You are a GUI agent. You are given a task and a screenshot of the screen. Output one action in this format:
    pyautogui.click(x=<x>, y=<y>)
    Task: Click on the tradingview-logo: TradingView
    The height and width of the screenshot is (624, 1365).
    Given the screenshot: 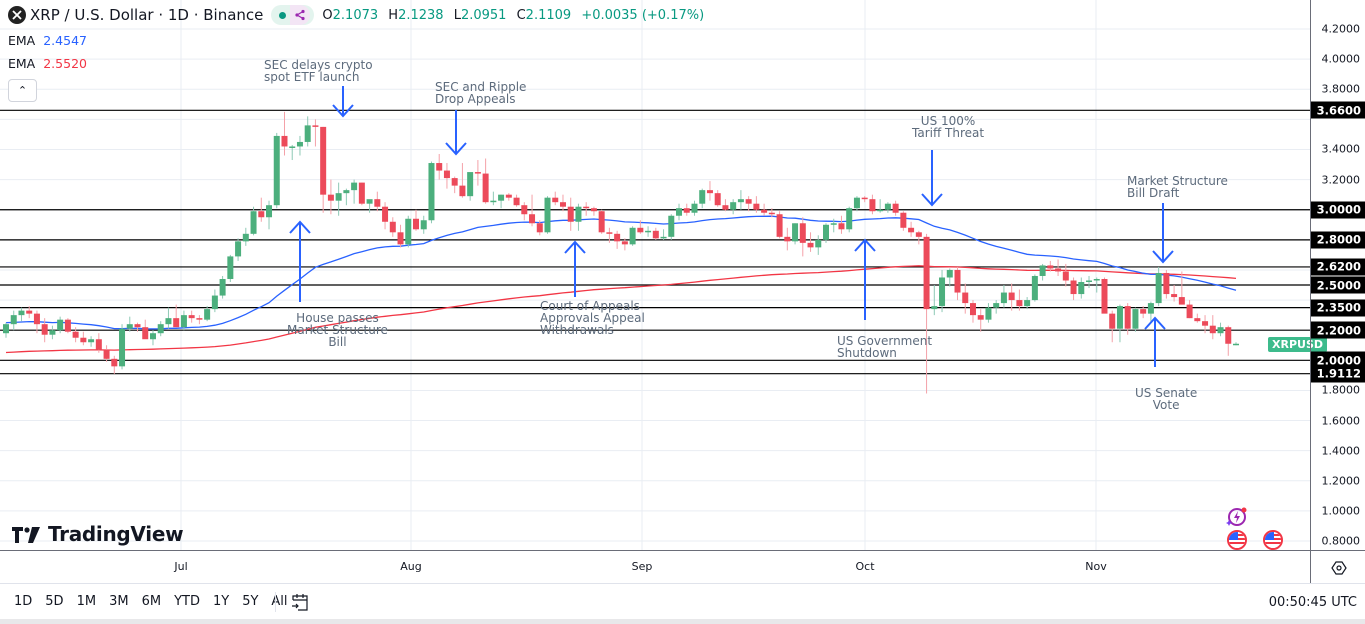 What is the action you would take?
    pyautogui.click(x=98, y=534)
    